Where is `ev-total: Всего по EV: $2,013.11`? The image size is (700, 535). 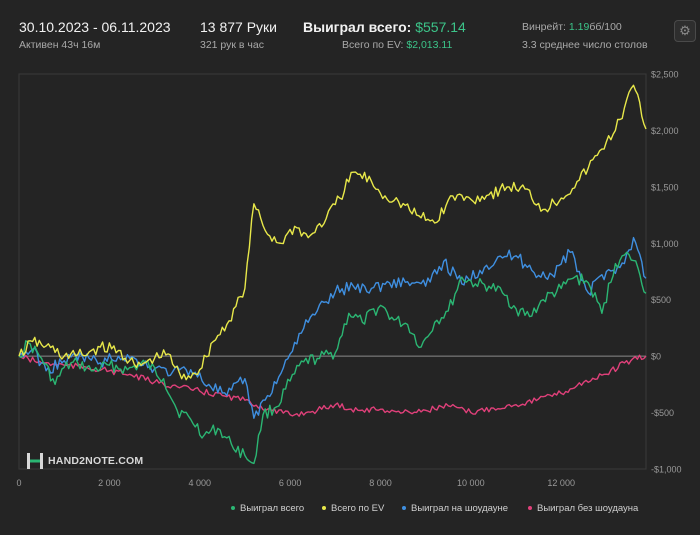 ev-total: Всего по EV: $2,013.11 is located at coordinates (397, 45).